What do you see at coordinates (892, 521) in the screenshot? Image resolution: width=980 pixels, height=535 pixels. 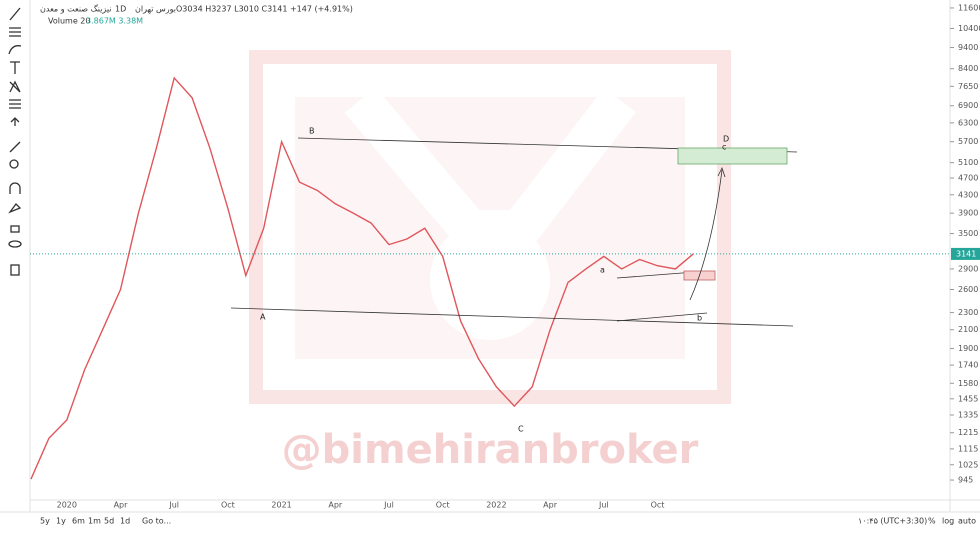 I see `clock: ۱۰:۴۵ (UTC+3:30)` at bounding box center [892, 521].